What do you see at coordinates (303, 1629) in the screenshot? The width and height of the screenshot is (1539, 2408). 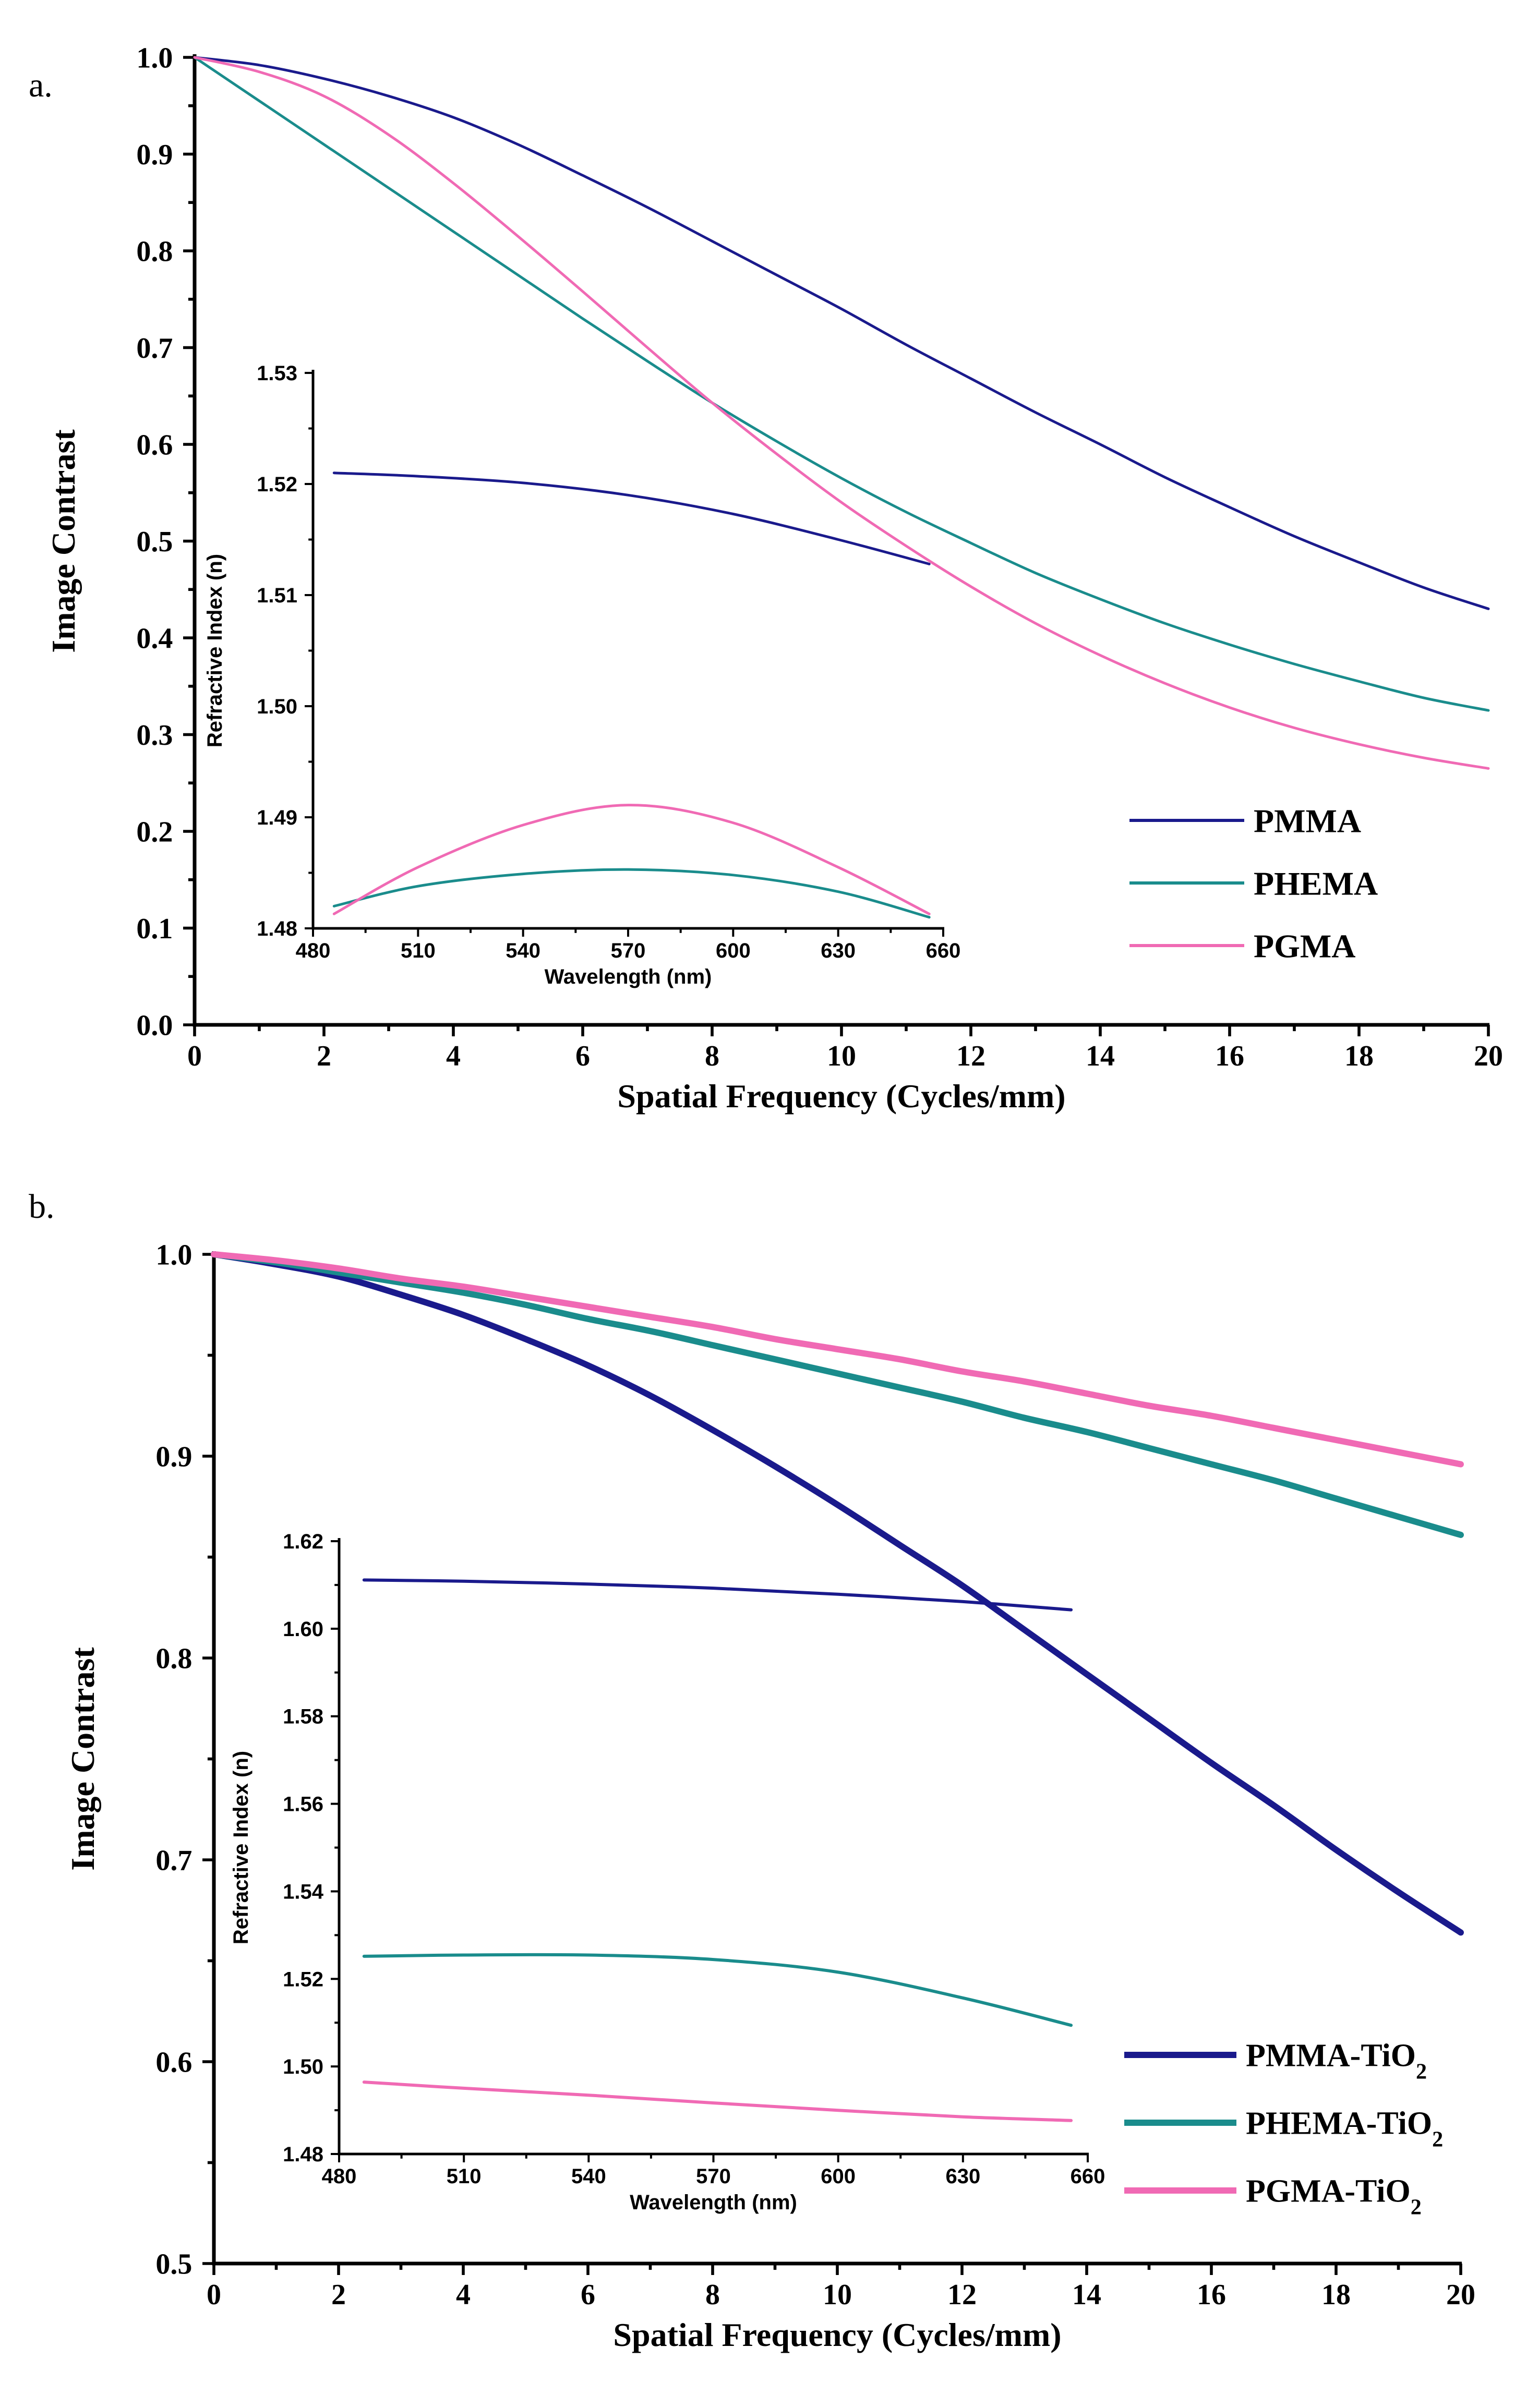 I see `y-tick-label: 1.60` at bounding box center [303, 1629].